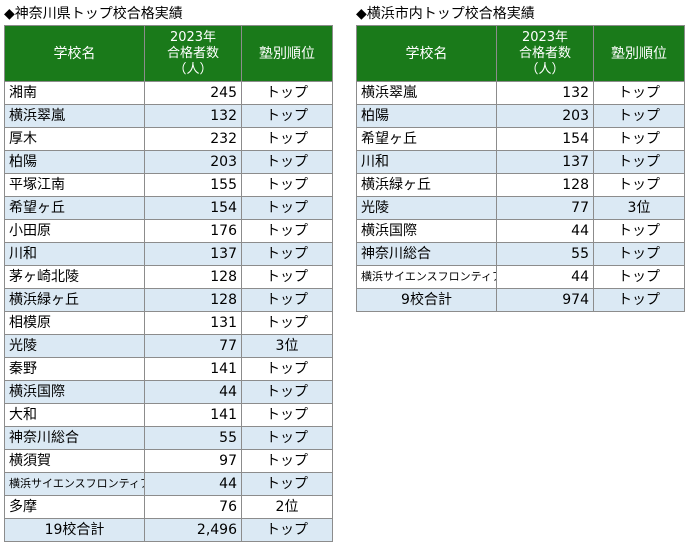  Describe the element at coordinates (639, 53) in the screenshot. I see `rank-header: 塾別順位` at that location.